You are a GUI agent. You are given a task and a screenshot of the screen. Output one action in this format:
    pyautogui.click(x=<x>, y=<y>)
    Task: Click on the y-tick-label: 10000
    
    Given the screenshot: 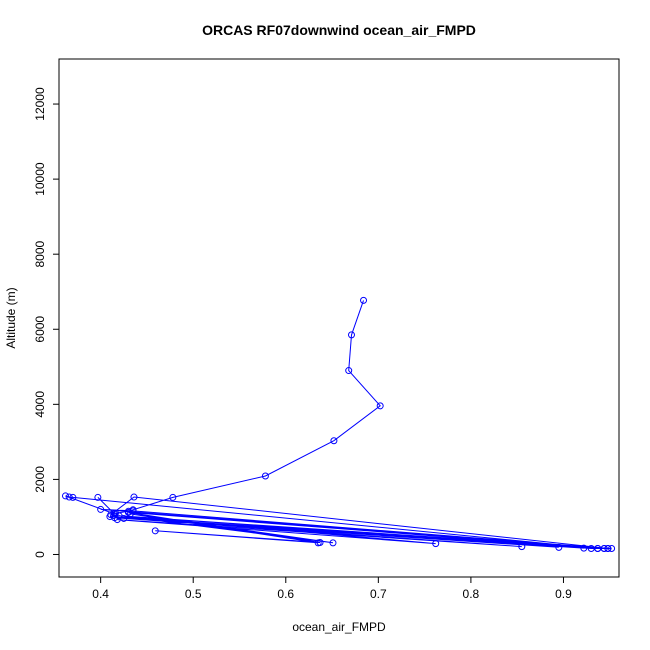 What is the action you would take?
    pyautogui.click(x=40, y=179)
    